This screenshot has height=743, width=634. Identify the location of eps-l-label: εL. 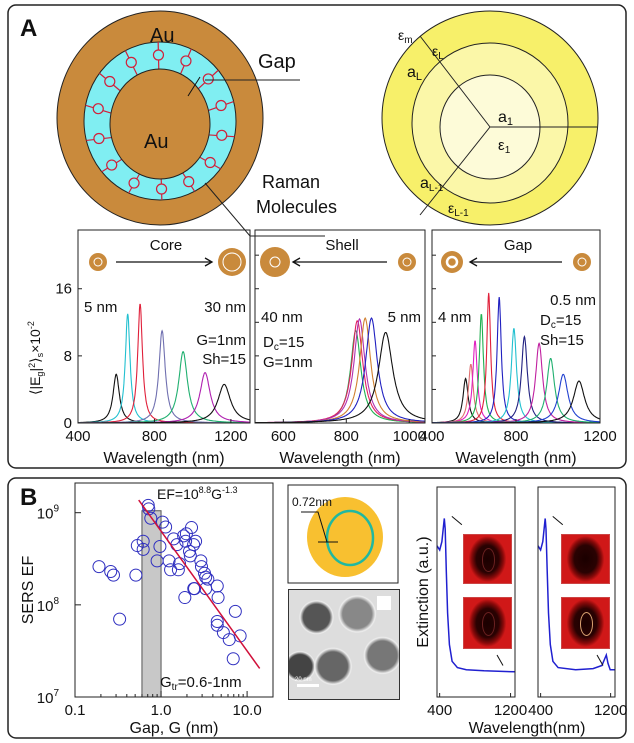
(438, 52).